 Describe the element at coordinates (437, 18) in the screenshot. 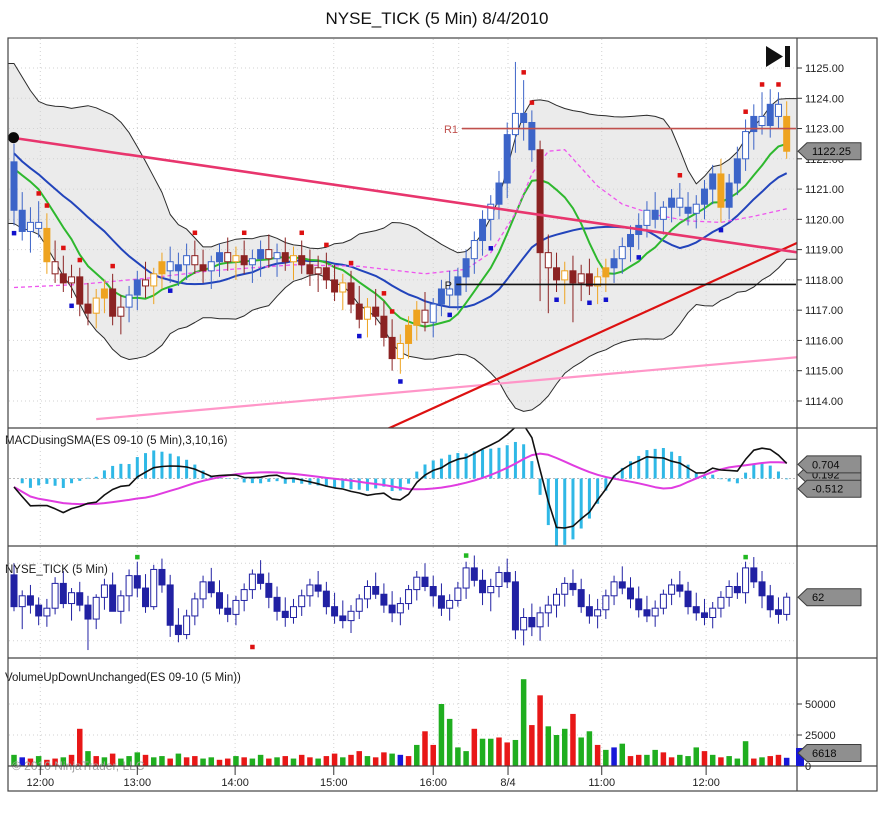

I see `chart-title: NYSE_TICK (5 Min) 8/4/2010` at that location.